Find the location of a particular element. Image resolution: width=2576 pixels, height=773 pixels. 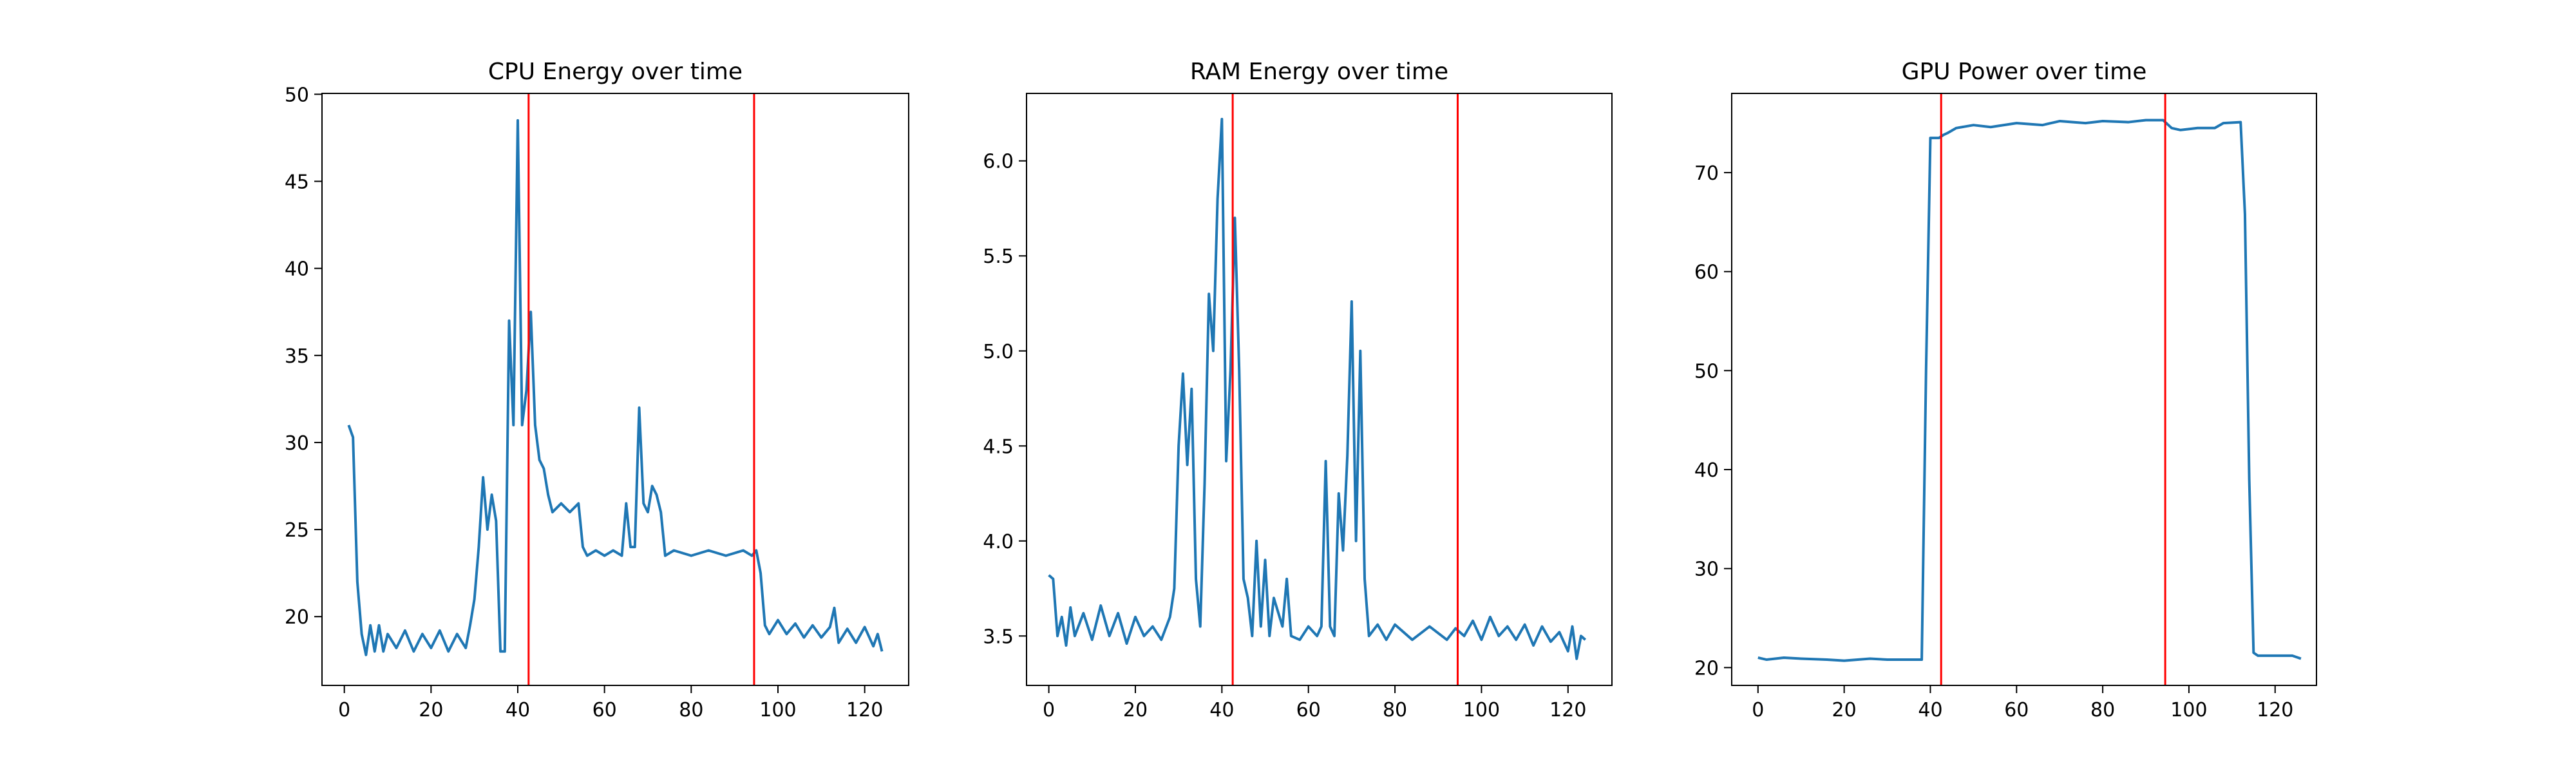

y-tick-label: 45 is located at coordinates (297, 182).